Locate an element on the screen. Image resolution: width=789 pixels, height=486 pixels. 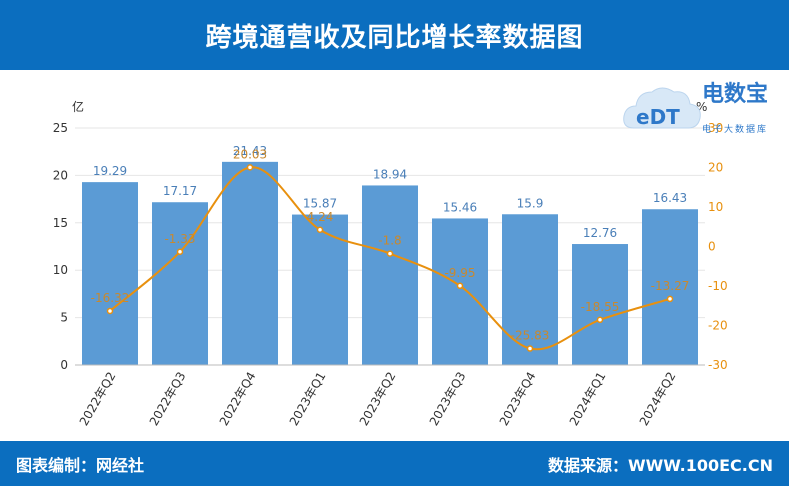
bar-value-label: 17.17 is located at coordinates (180, 191).